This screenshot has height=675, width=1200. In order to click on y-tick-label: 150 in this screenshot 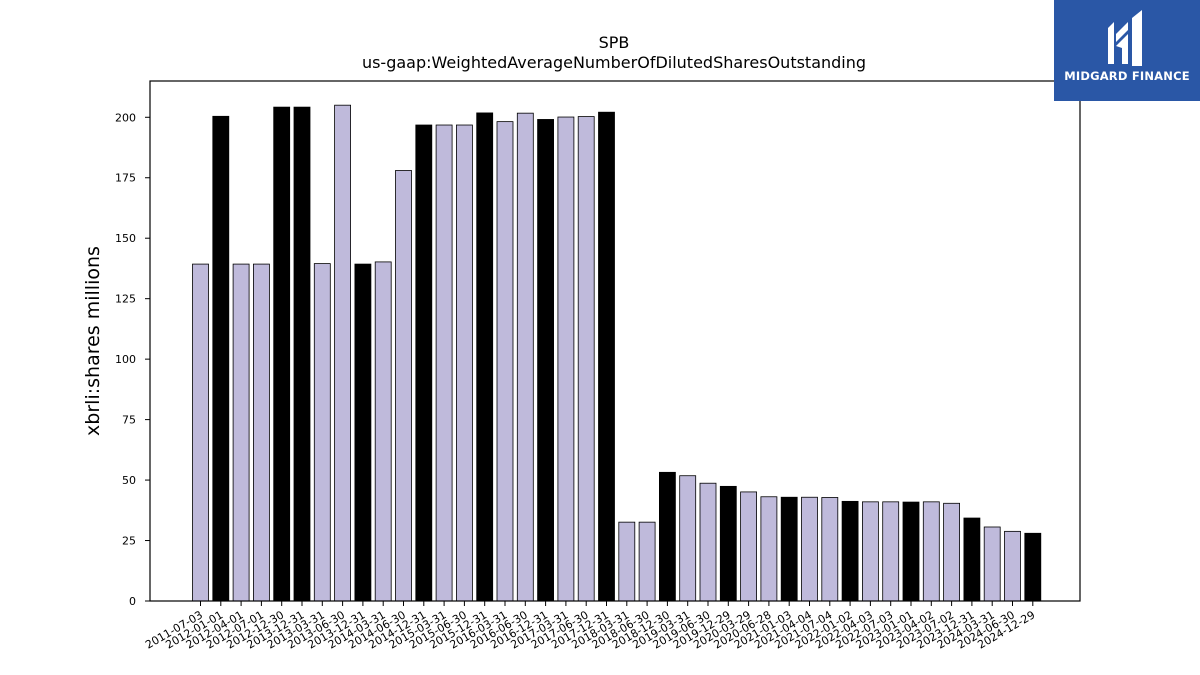, I will do `click(125, 238)`.